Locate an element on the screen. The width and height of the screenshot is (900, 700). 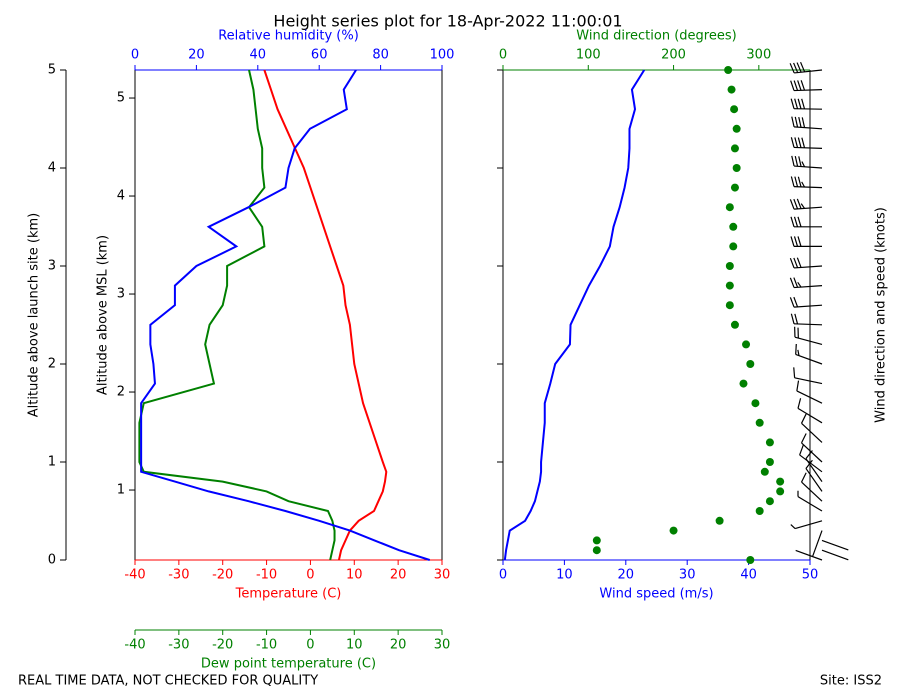
y2-axis-label: Altitude above MSL (km) is located at coordinates (103, 315).